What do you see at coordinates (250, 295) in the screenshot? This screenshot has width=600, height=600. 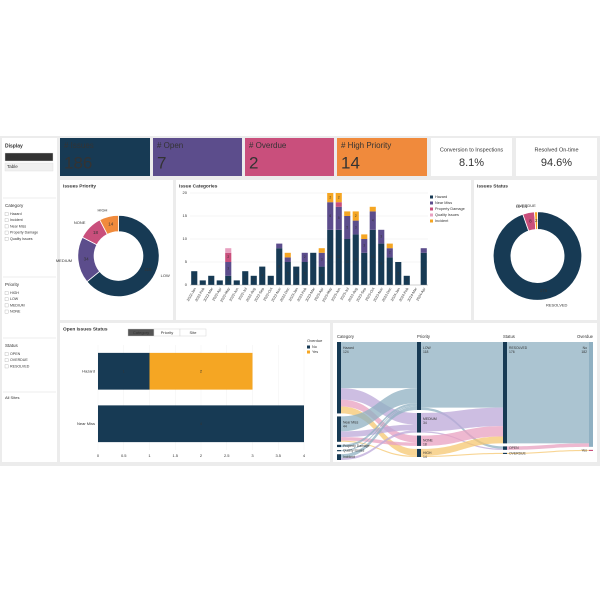 I see `x-tick-label: 2022-Aug` at bounding box center [250, 295].